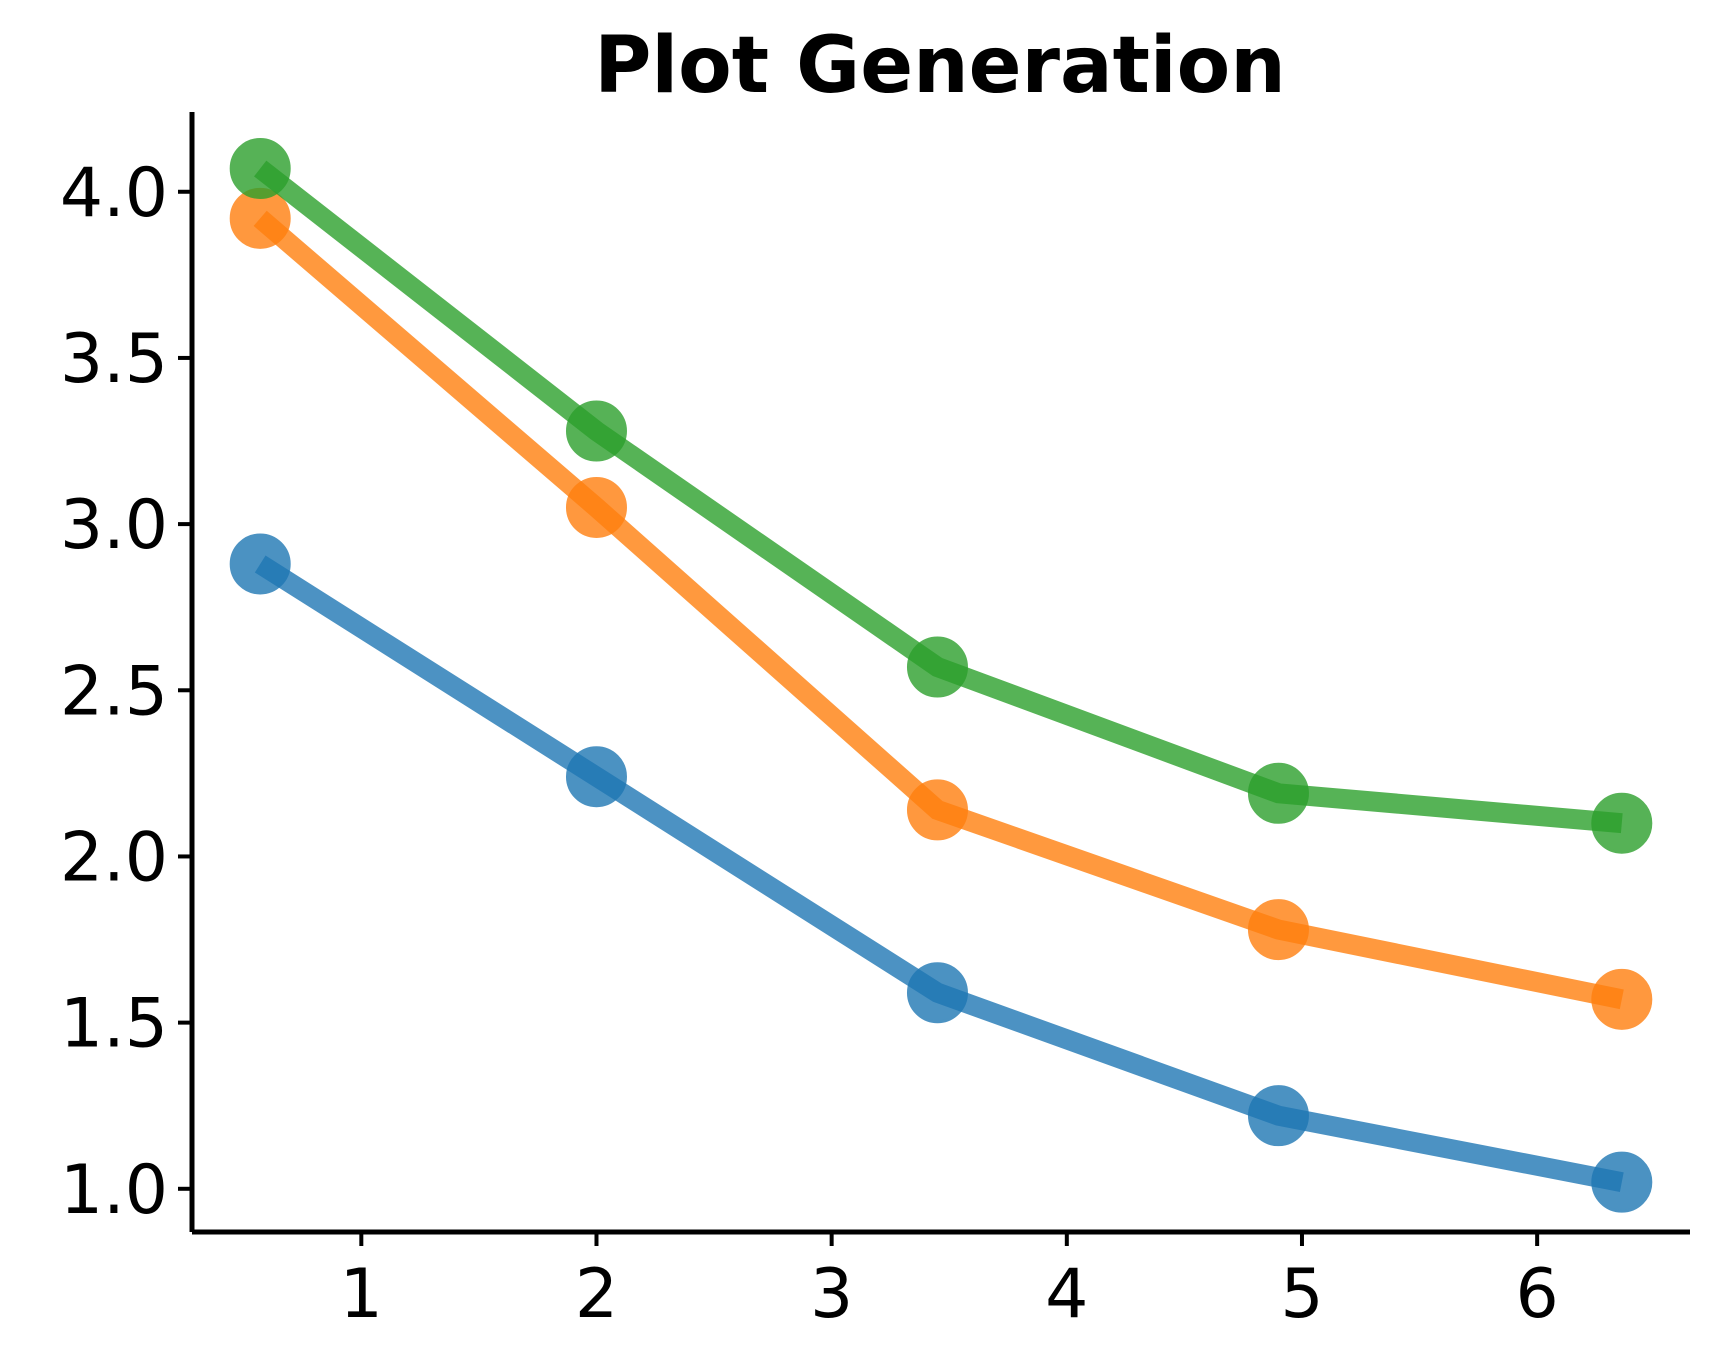  What do you see at coordinates (940, 66) in the screenshot?
I see `chart-title: Plot Generation` at bounding box center [940, 66].